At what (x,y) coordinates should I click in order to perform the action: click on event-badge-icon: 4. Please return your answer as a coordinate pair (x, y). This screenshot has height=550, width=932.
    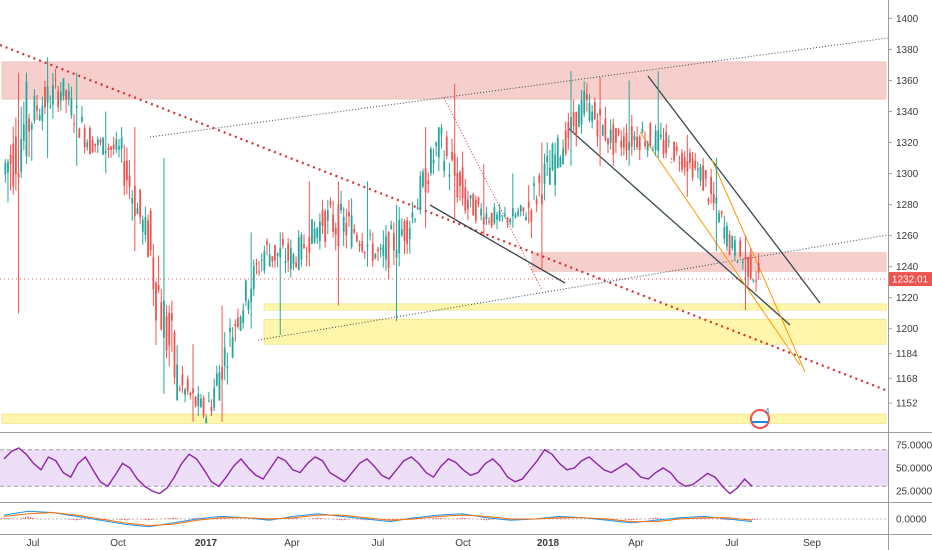
    Looking at the image, I should click on (760, 418).